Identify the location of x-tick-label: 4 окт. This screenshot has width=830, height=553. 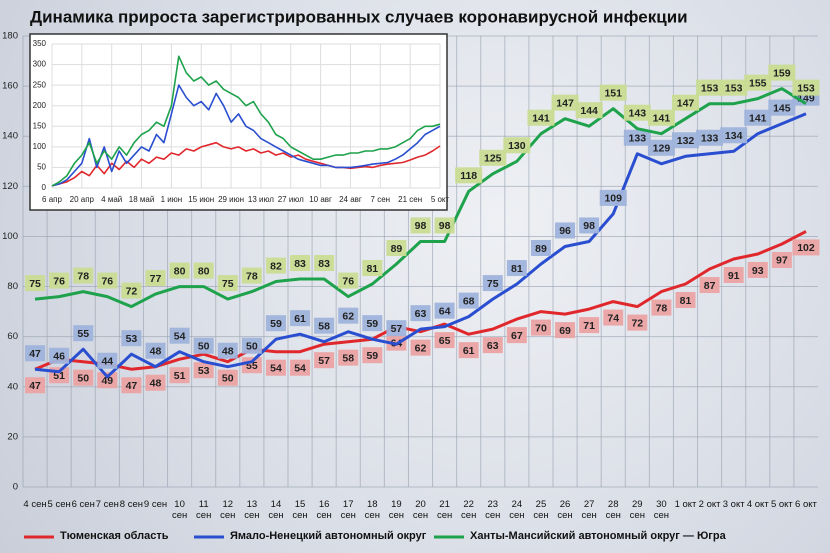
(757, 504).